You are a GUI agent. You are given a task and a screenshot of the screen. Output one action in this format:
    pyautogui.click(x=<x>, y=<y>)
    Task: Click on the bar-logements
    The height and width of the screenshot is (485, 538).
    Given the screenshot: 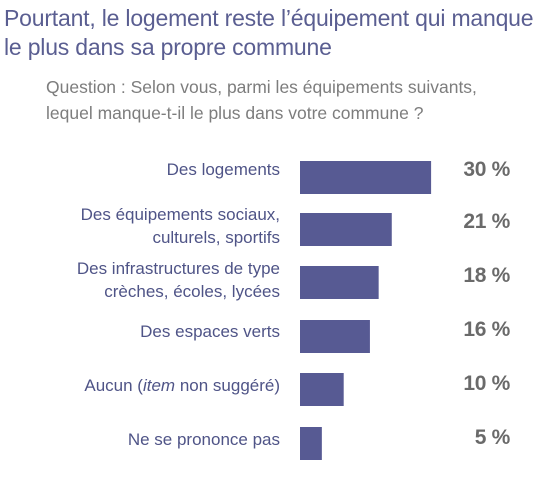 What is the action you would take?
    pyautogui.click(x=366, y=177)
    